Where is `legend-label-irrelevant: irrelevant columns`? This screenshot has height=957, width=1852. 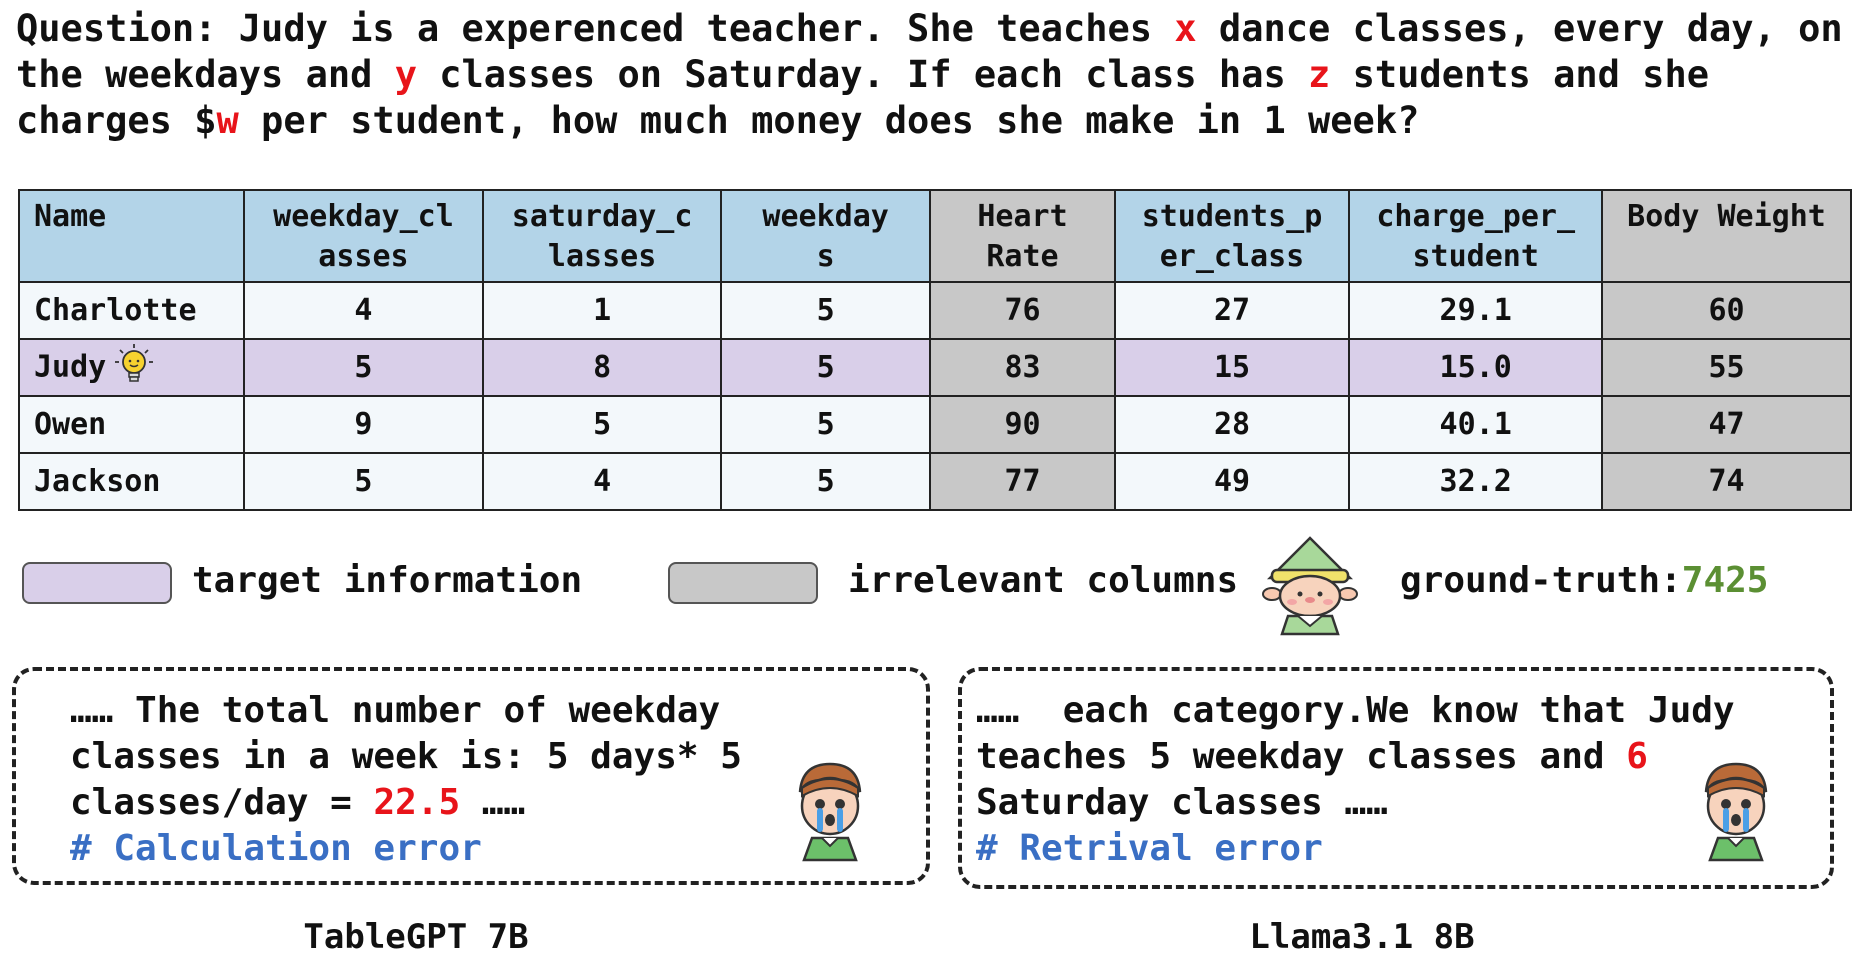 legend-label-irrelevant: irrelevant columns is located at coordinates (1043, 580).